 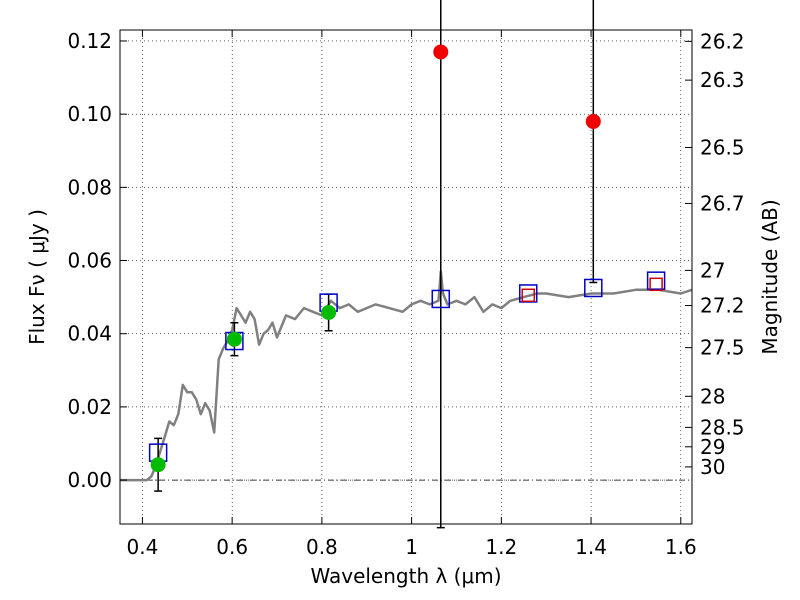 I want to click on y-tick-label: 0.08, so click(x=89, y=187).